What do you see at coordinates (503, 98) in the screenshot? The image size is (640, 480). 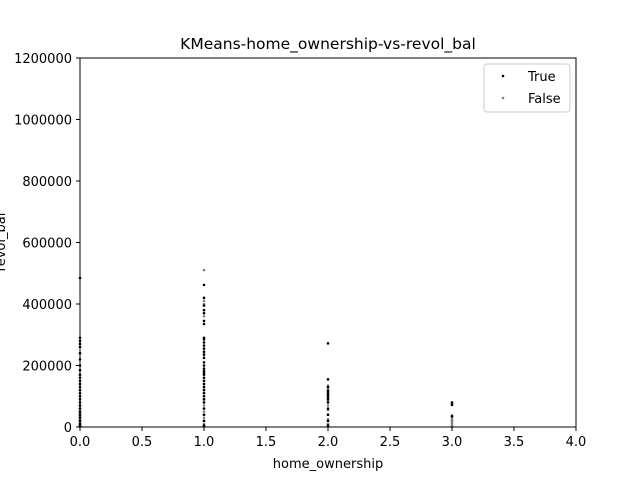 I see `legend-marker-false` at bounding box center [503, 98].